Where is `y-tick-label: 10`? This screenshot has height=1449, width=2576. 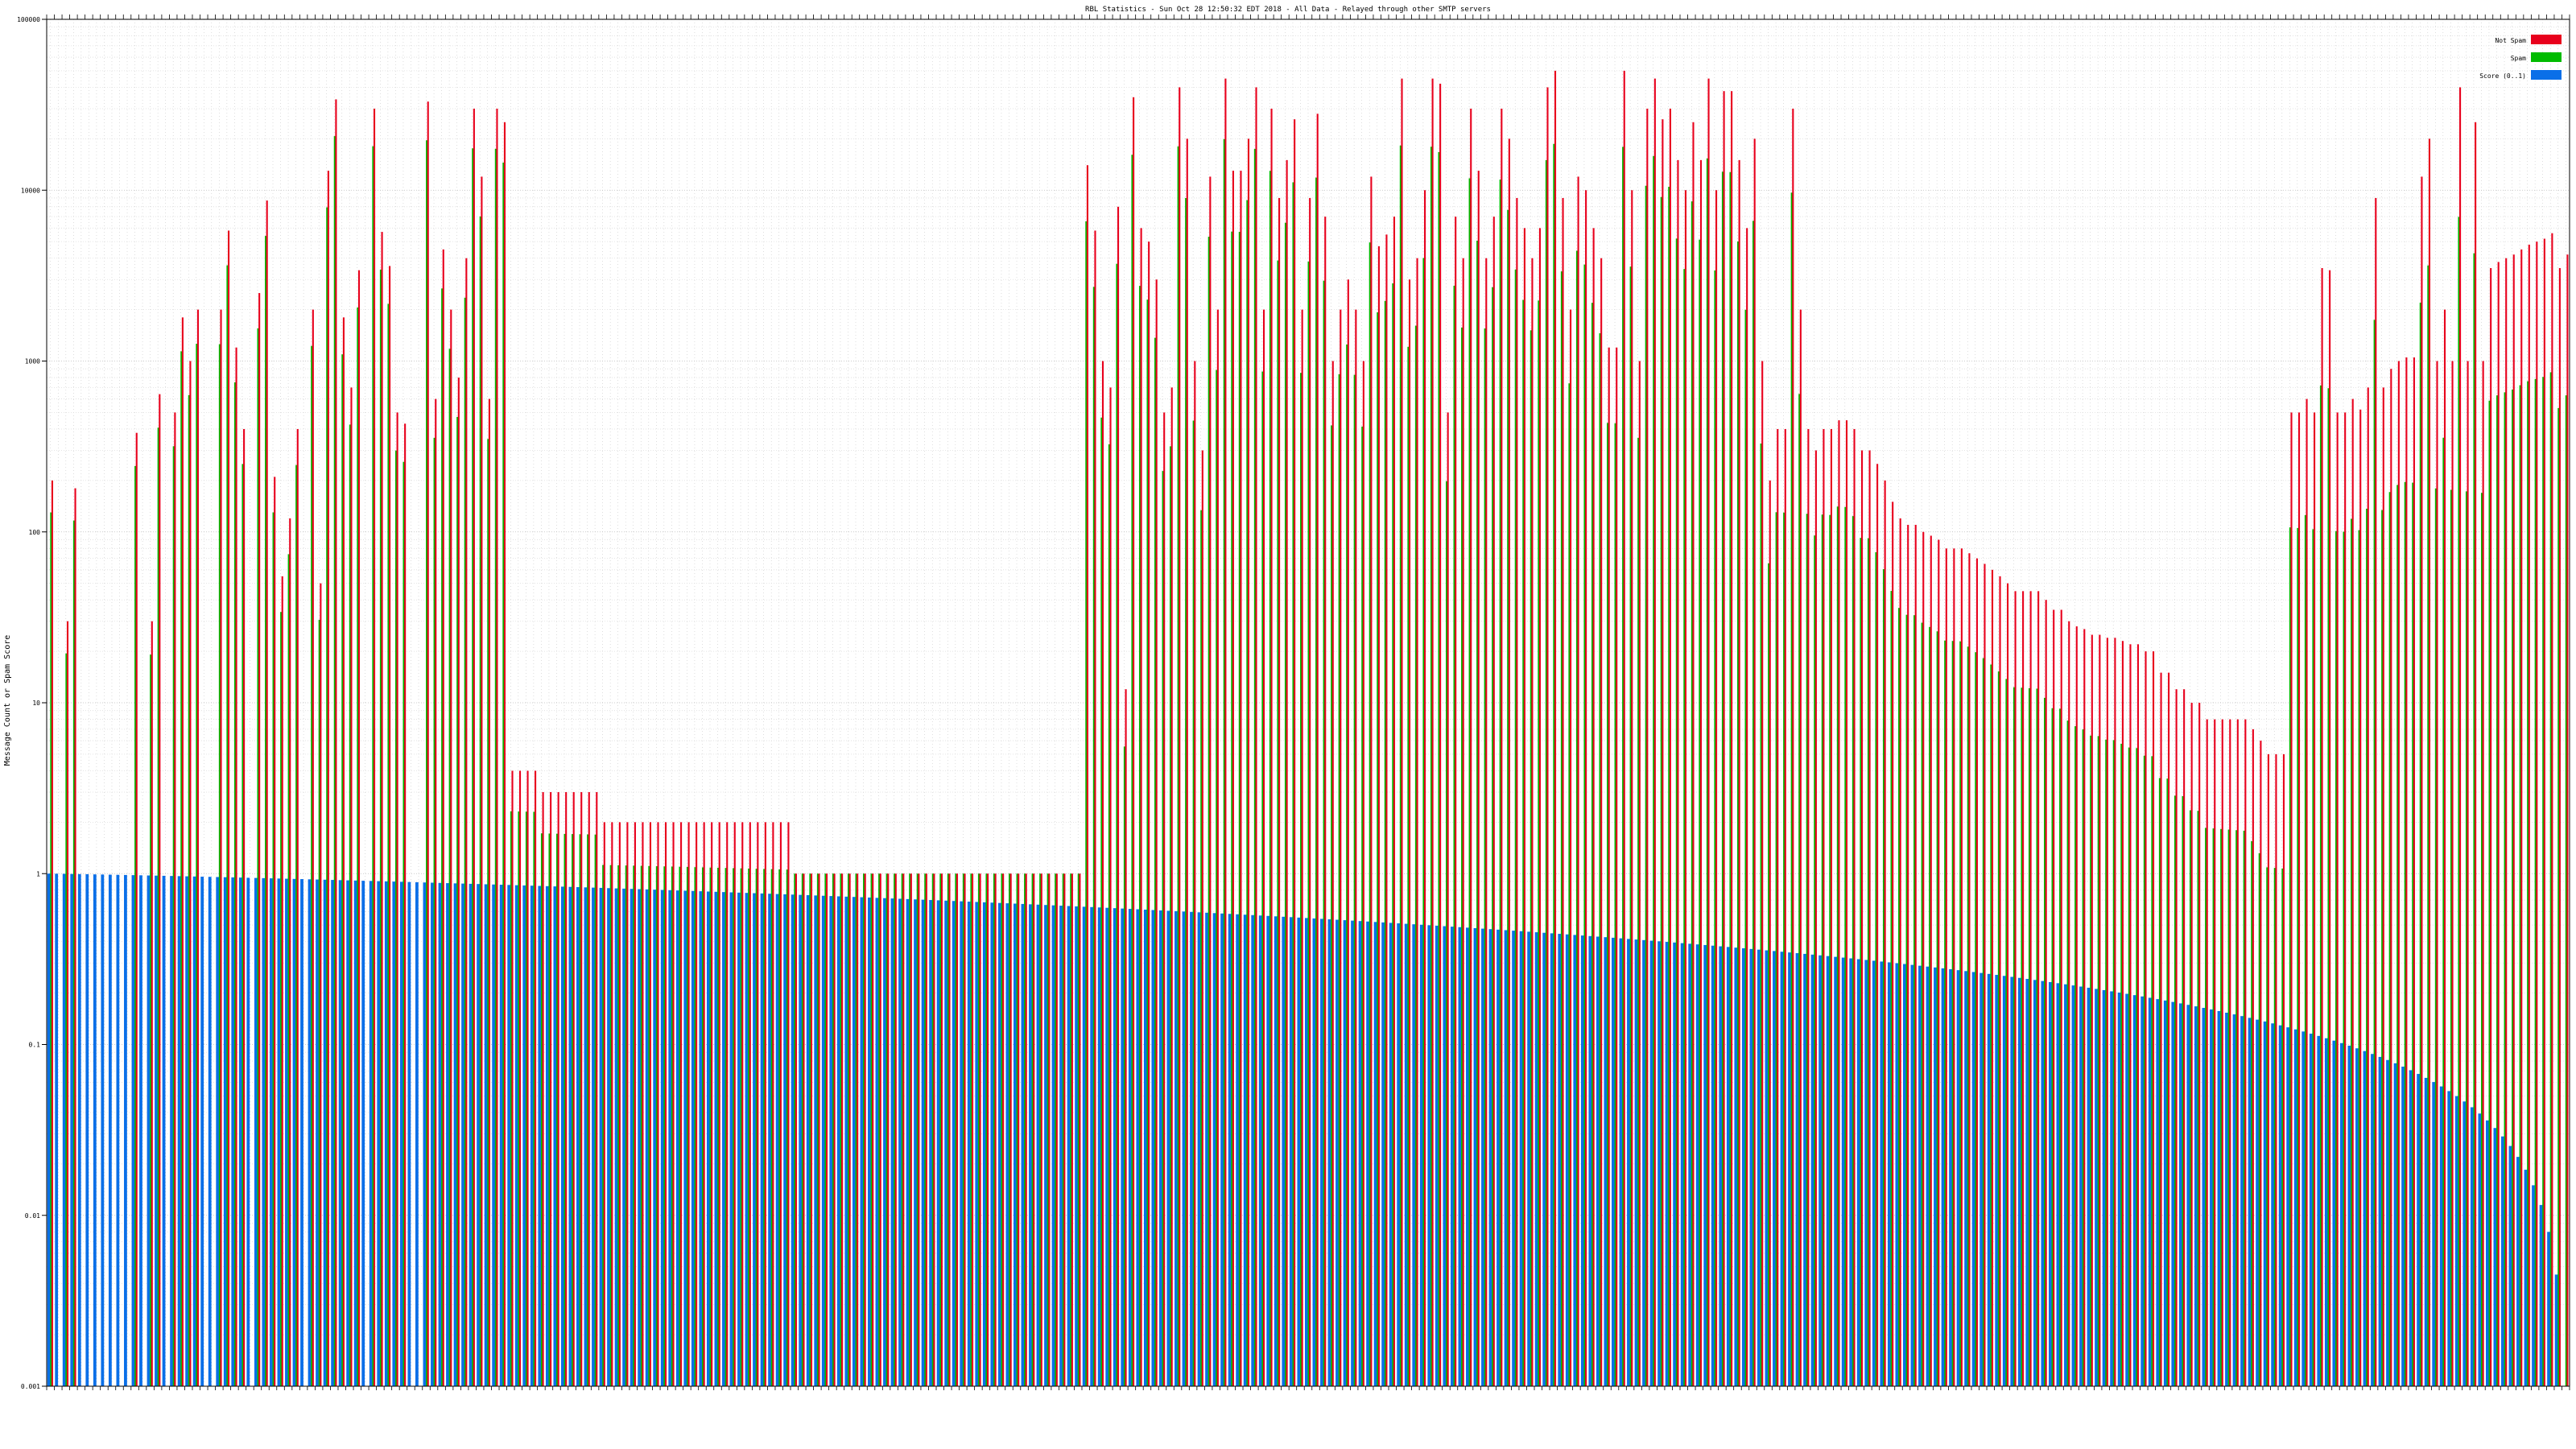 y-tick-label: 10 is located at coordinates (36, 703).